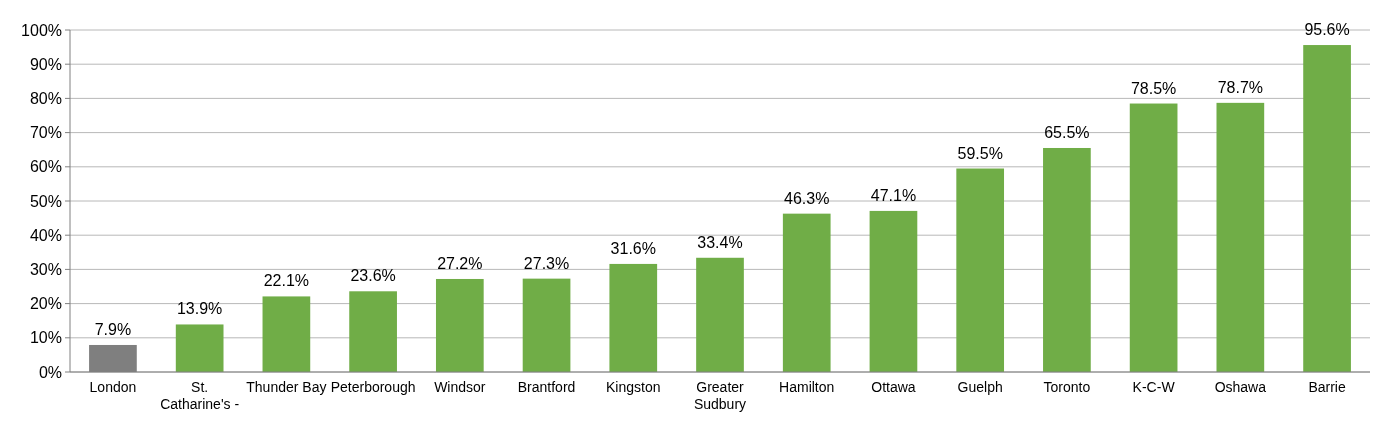 The height and width of the screenshot is (422, 1382). Describe the element at coordinates (1240, 87) in the screenshot. I see `data-label: 78.7%` at that location.